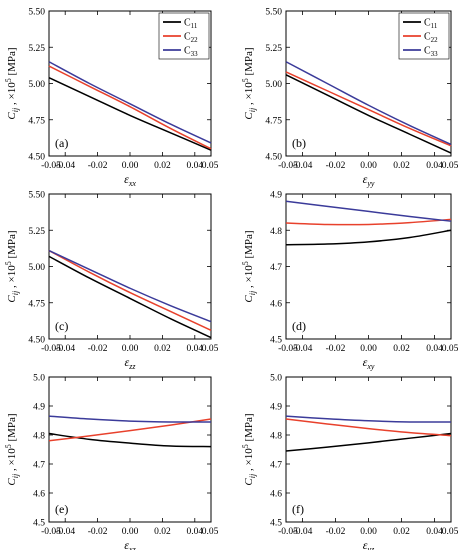  I want to click on x-axis-label: εzz, so click(131, 363).